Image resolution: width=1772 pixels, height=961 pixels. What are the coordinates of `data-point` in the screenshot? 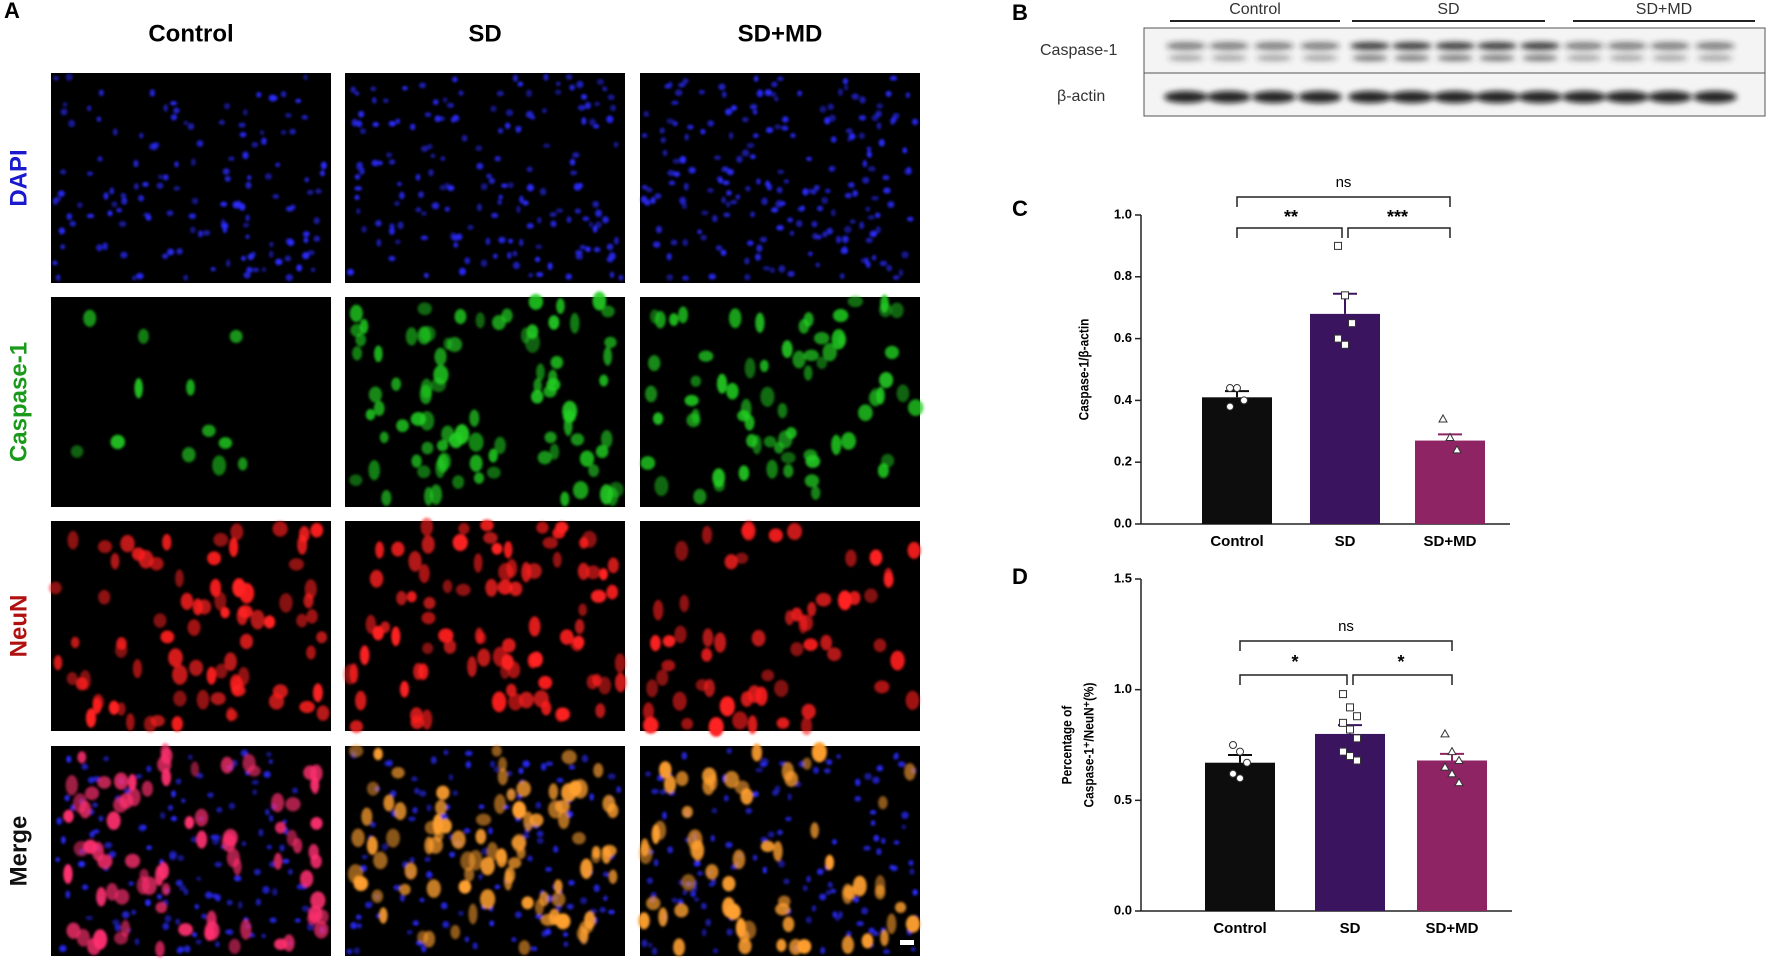 It's located at (1244, 400).